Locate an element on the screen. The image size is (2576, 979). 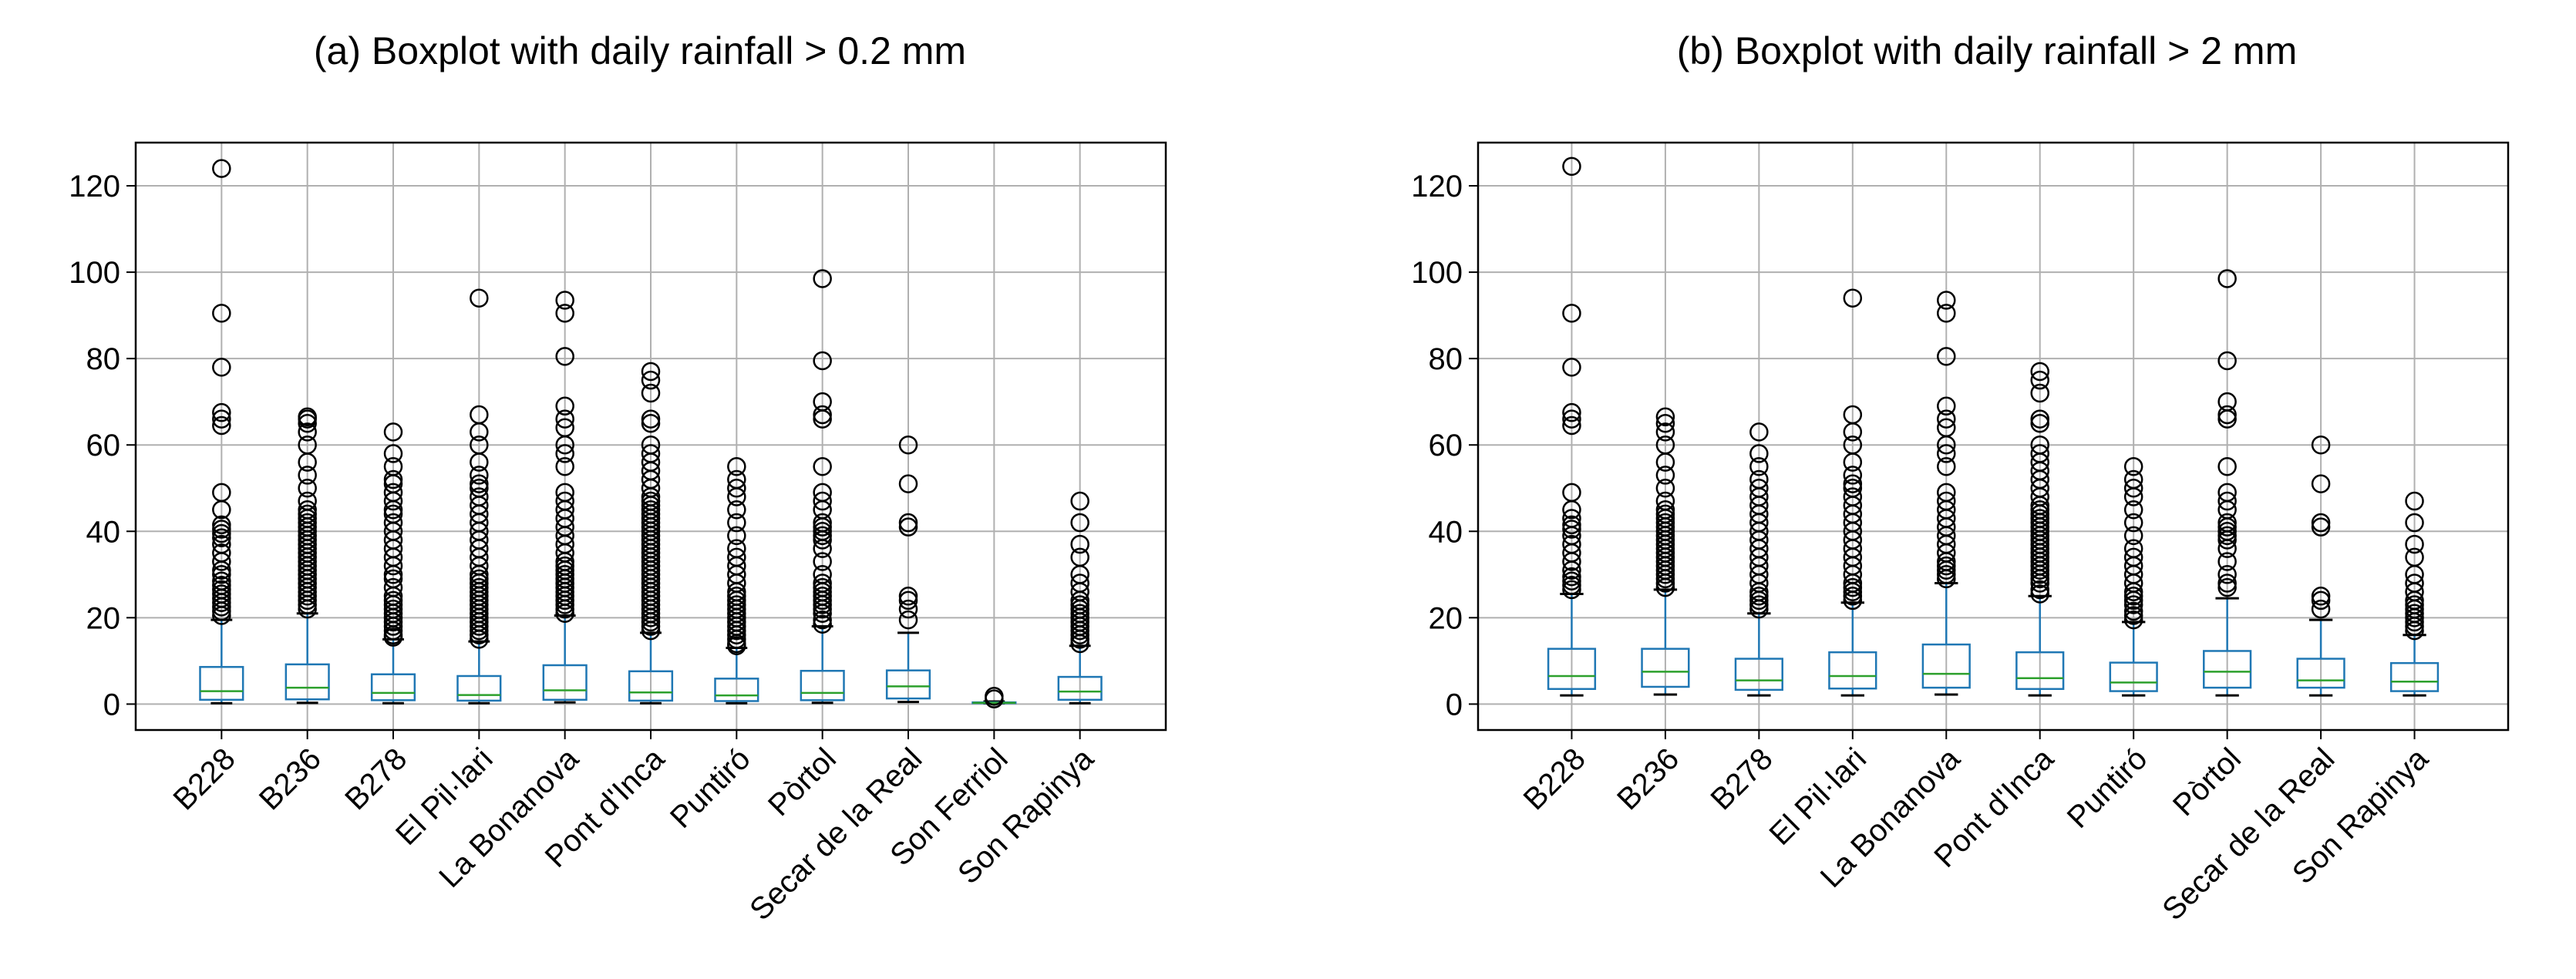
x-tick-label: B228 is located at coordinates (1554, 779).